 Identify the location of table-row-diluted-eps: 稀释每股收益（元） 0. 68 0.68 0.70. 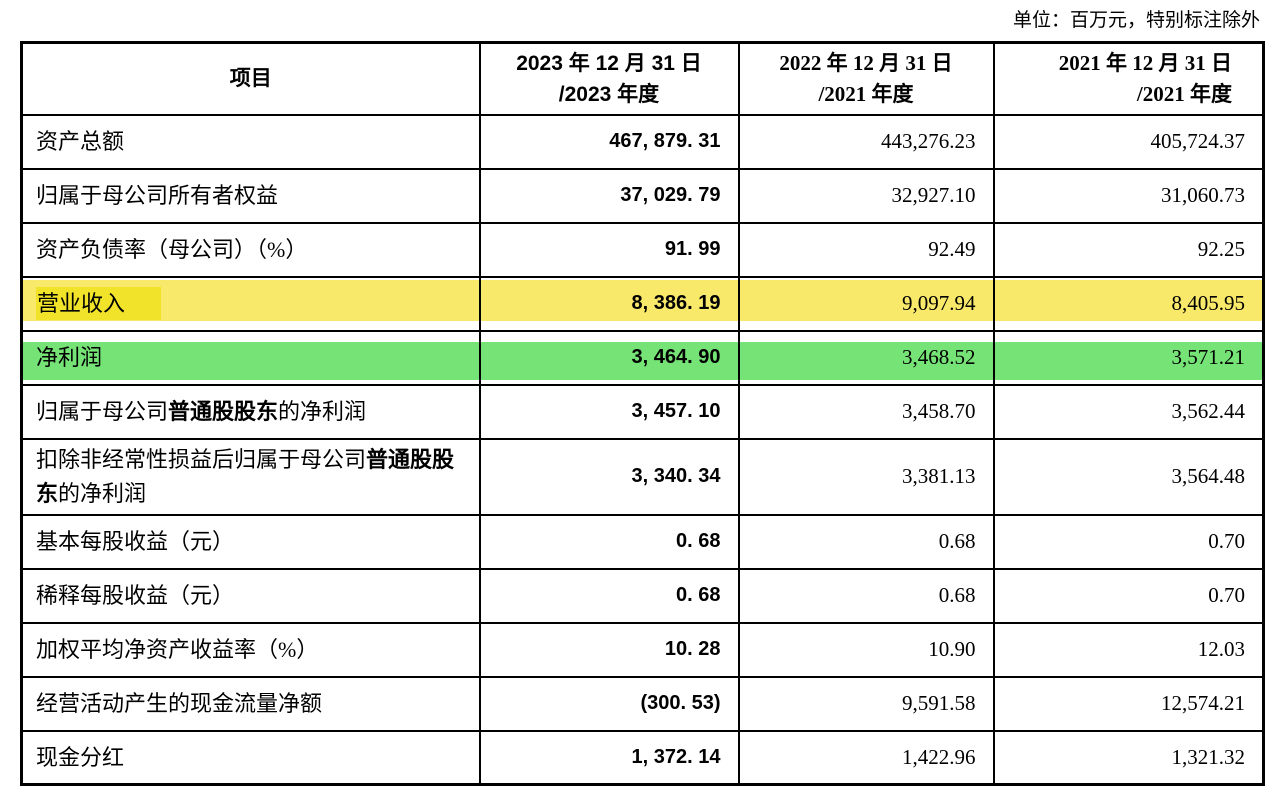
(642, 595).